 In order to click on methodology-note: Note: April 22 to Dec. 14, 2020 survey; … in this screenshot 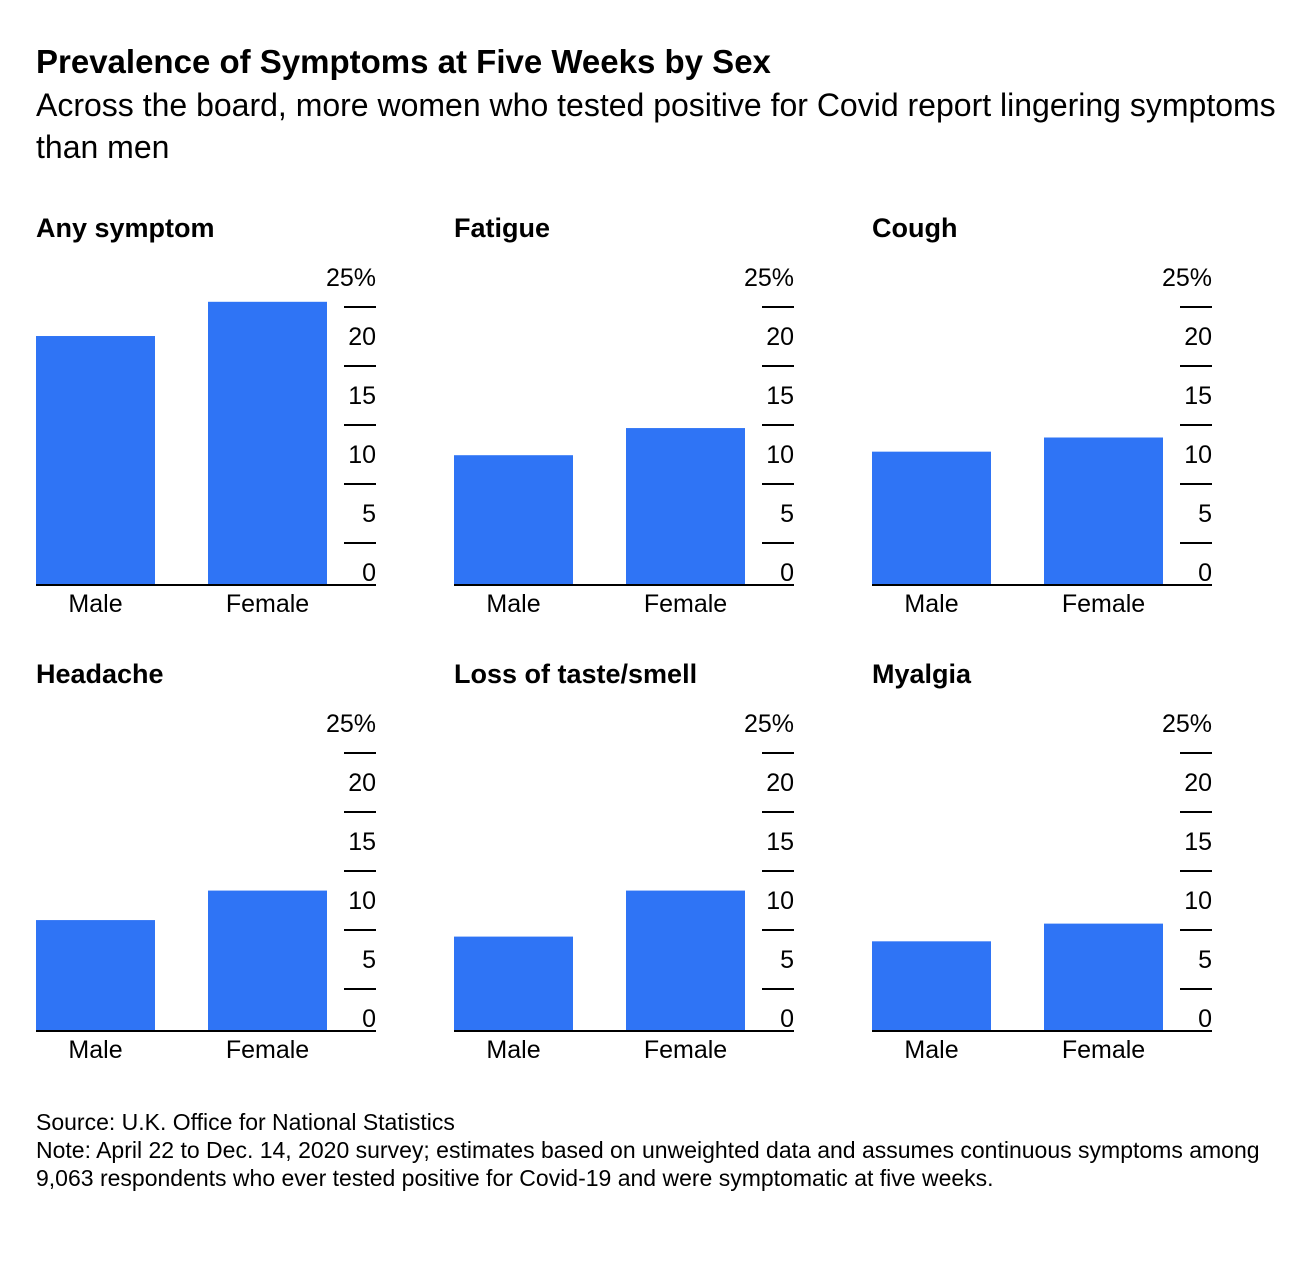, I will do `click(648, 1164)`.